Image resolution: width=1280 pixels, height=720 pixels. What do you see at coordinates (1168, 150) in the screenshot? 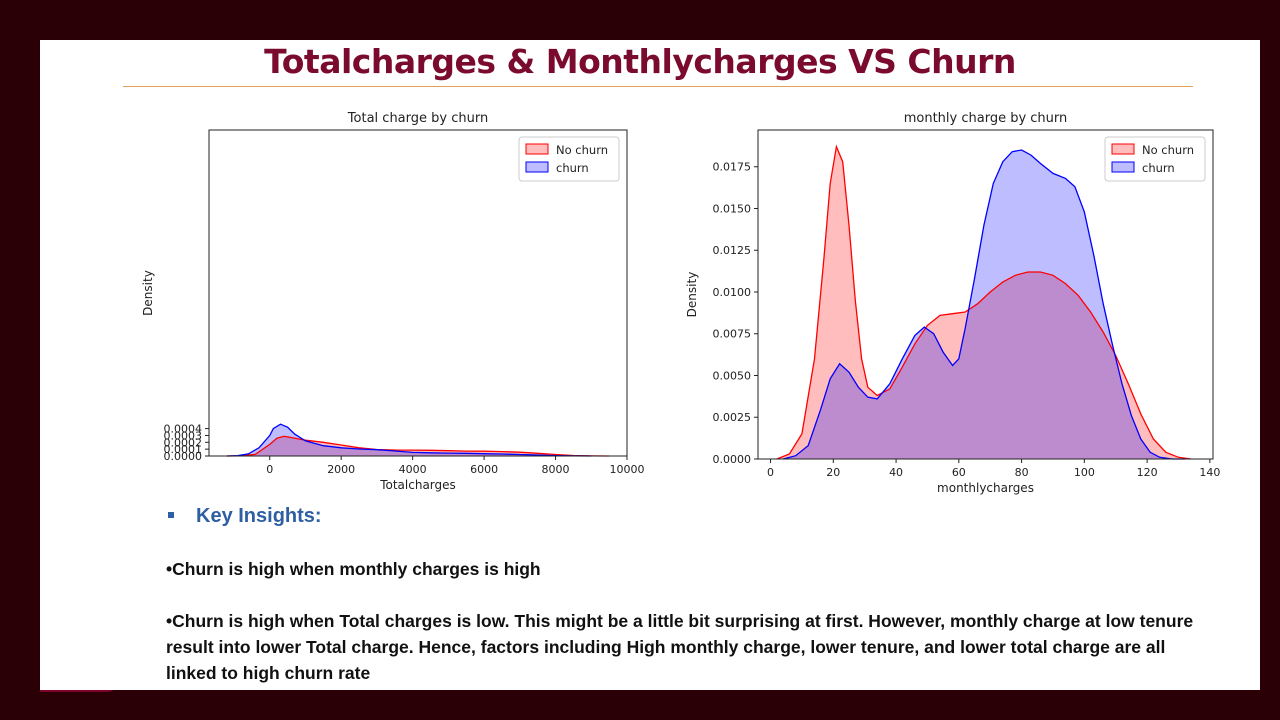
I see `monthly-chart-legend-label-no-churn: No churn` at bounding box center [1168, 150].